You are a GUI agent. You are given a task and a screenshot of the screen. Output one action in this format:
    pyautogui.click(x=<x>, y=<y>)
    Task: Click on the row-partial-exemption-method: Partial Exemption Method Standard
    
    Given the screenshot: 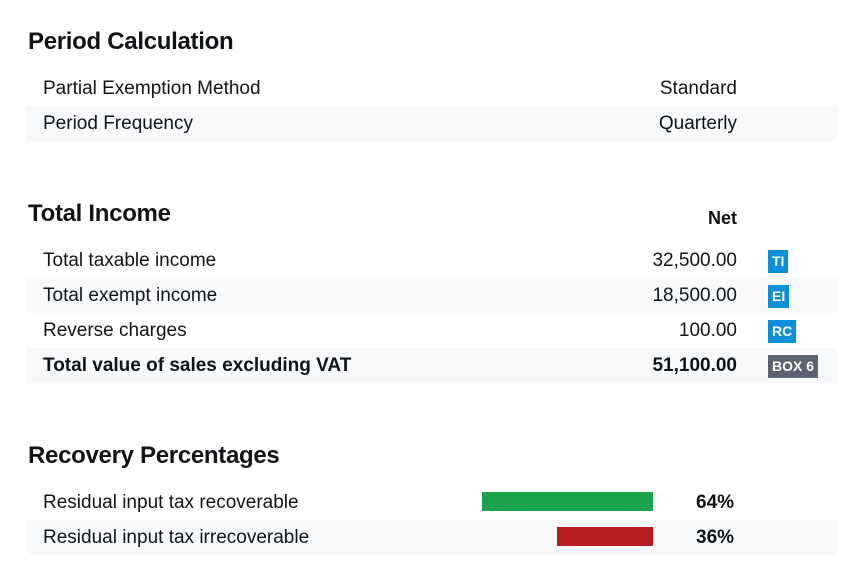 What is the action you would take?
    pyautogui.click(x=431, y=88)
    